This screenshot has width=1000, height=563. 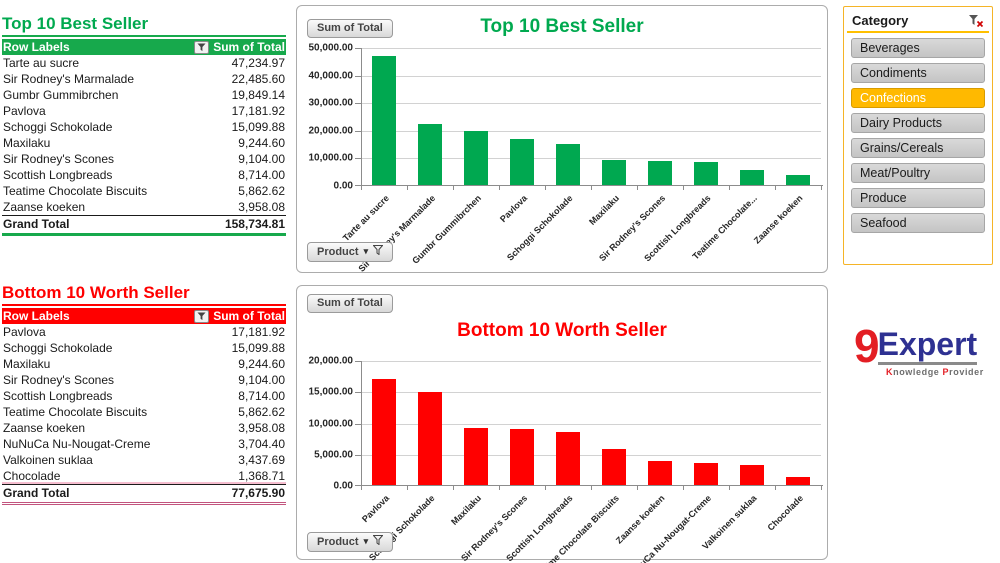 I want to click on pivot-title: Bottom 10 Worth Seller, so click(x=144, y=294).